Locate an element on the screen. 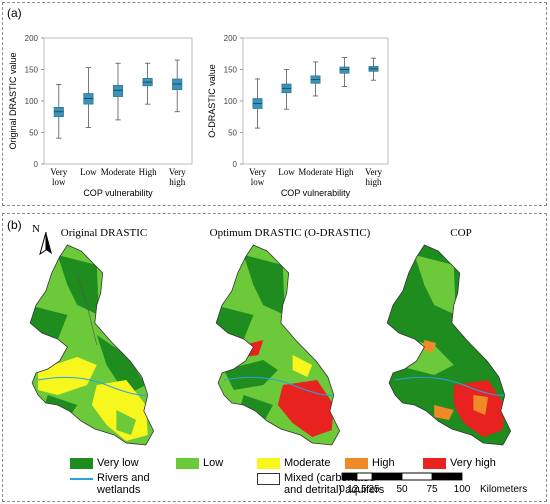 The image size is (550, 504). legend-swatch-low is located at coordinates (187, 463).